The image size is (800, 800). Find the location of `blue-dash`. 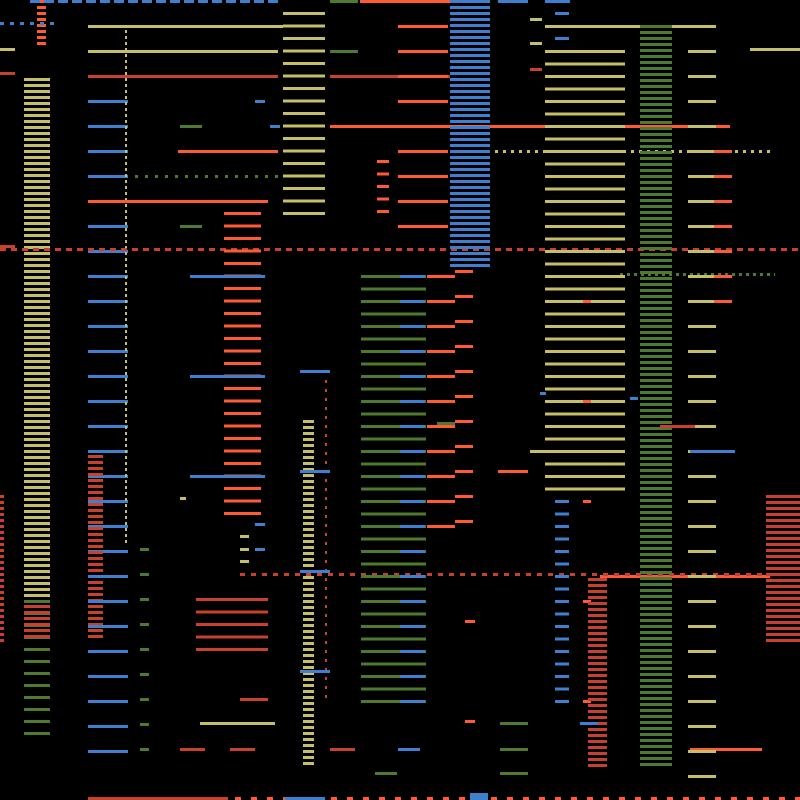

blue-dash is located at coordinates (409, 749).